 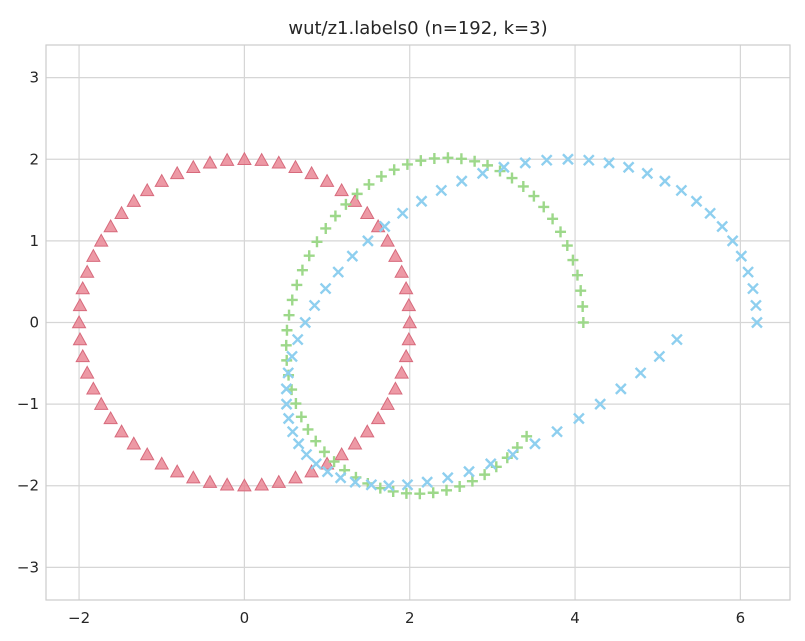 I want to click on y-tick-label: 0, so click(x=34, y=323).